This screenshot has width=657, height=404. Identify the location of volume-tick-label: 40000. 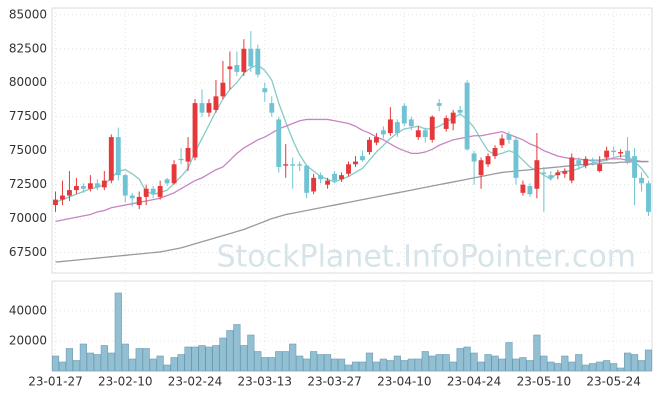
(28, 311).